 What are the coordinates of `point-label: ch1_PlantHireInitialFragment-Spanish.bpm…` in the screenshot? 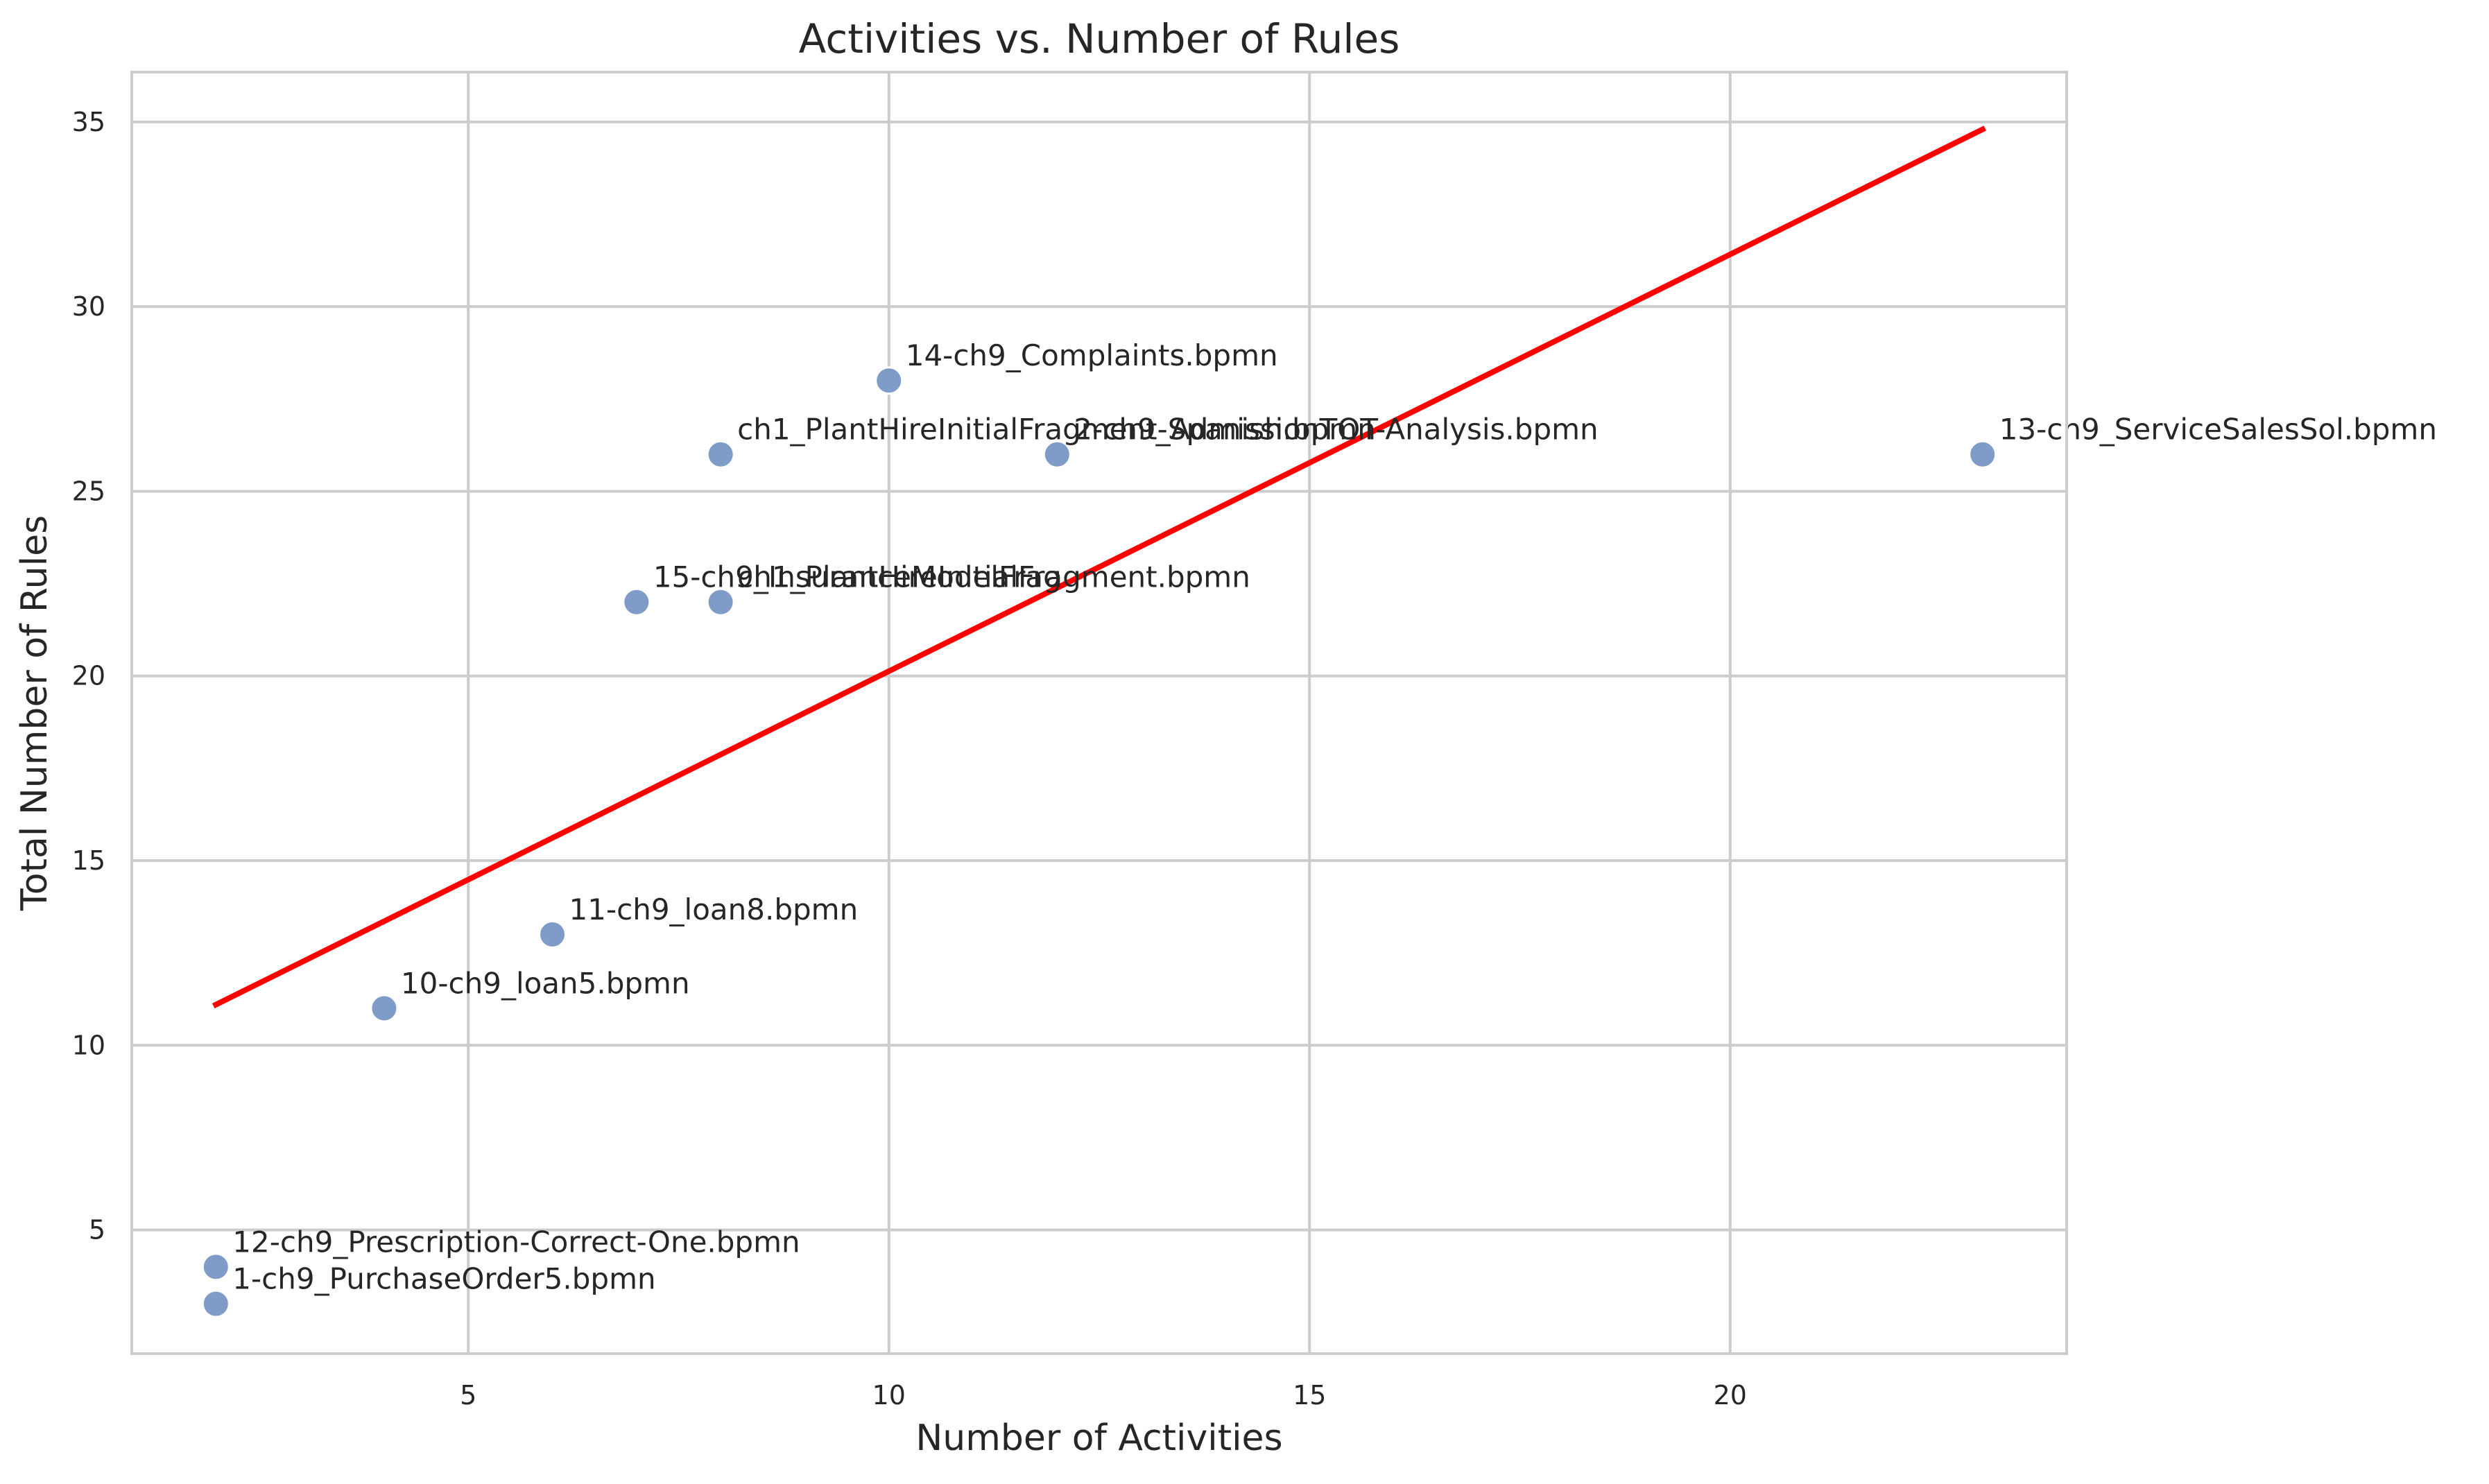 It's located at (1056, 430).